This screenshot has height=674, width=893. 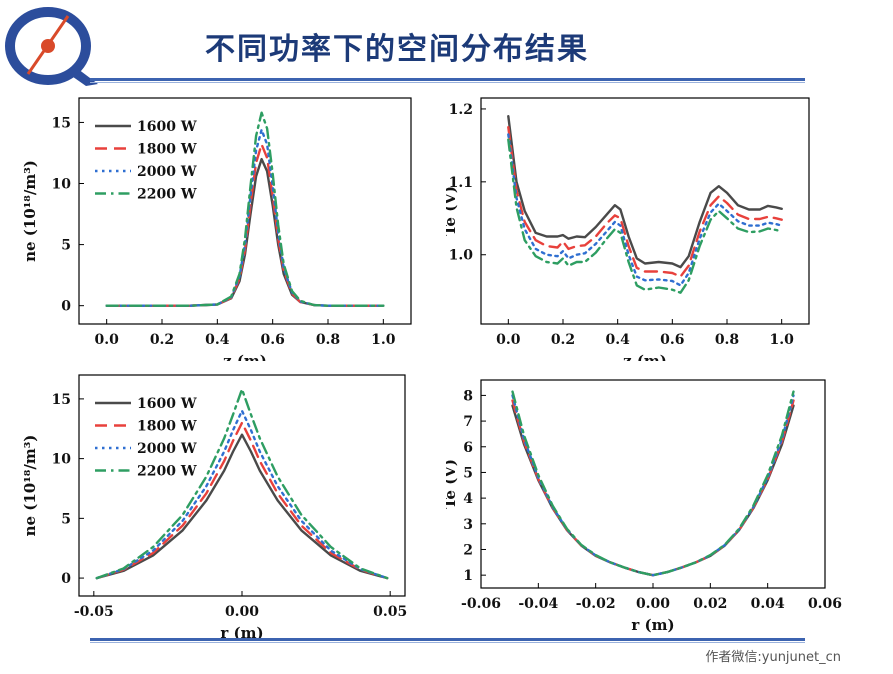 I want to click on y-tick-label: 8, so click(x=468, y=396).